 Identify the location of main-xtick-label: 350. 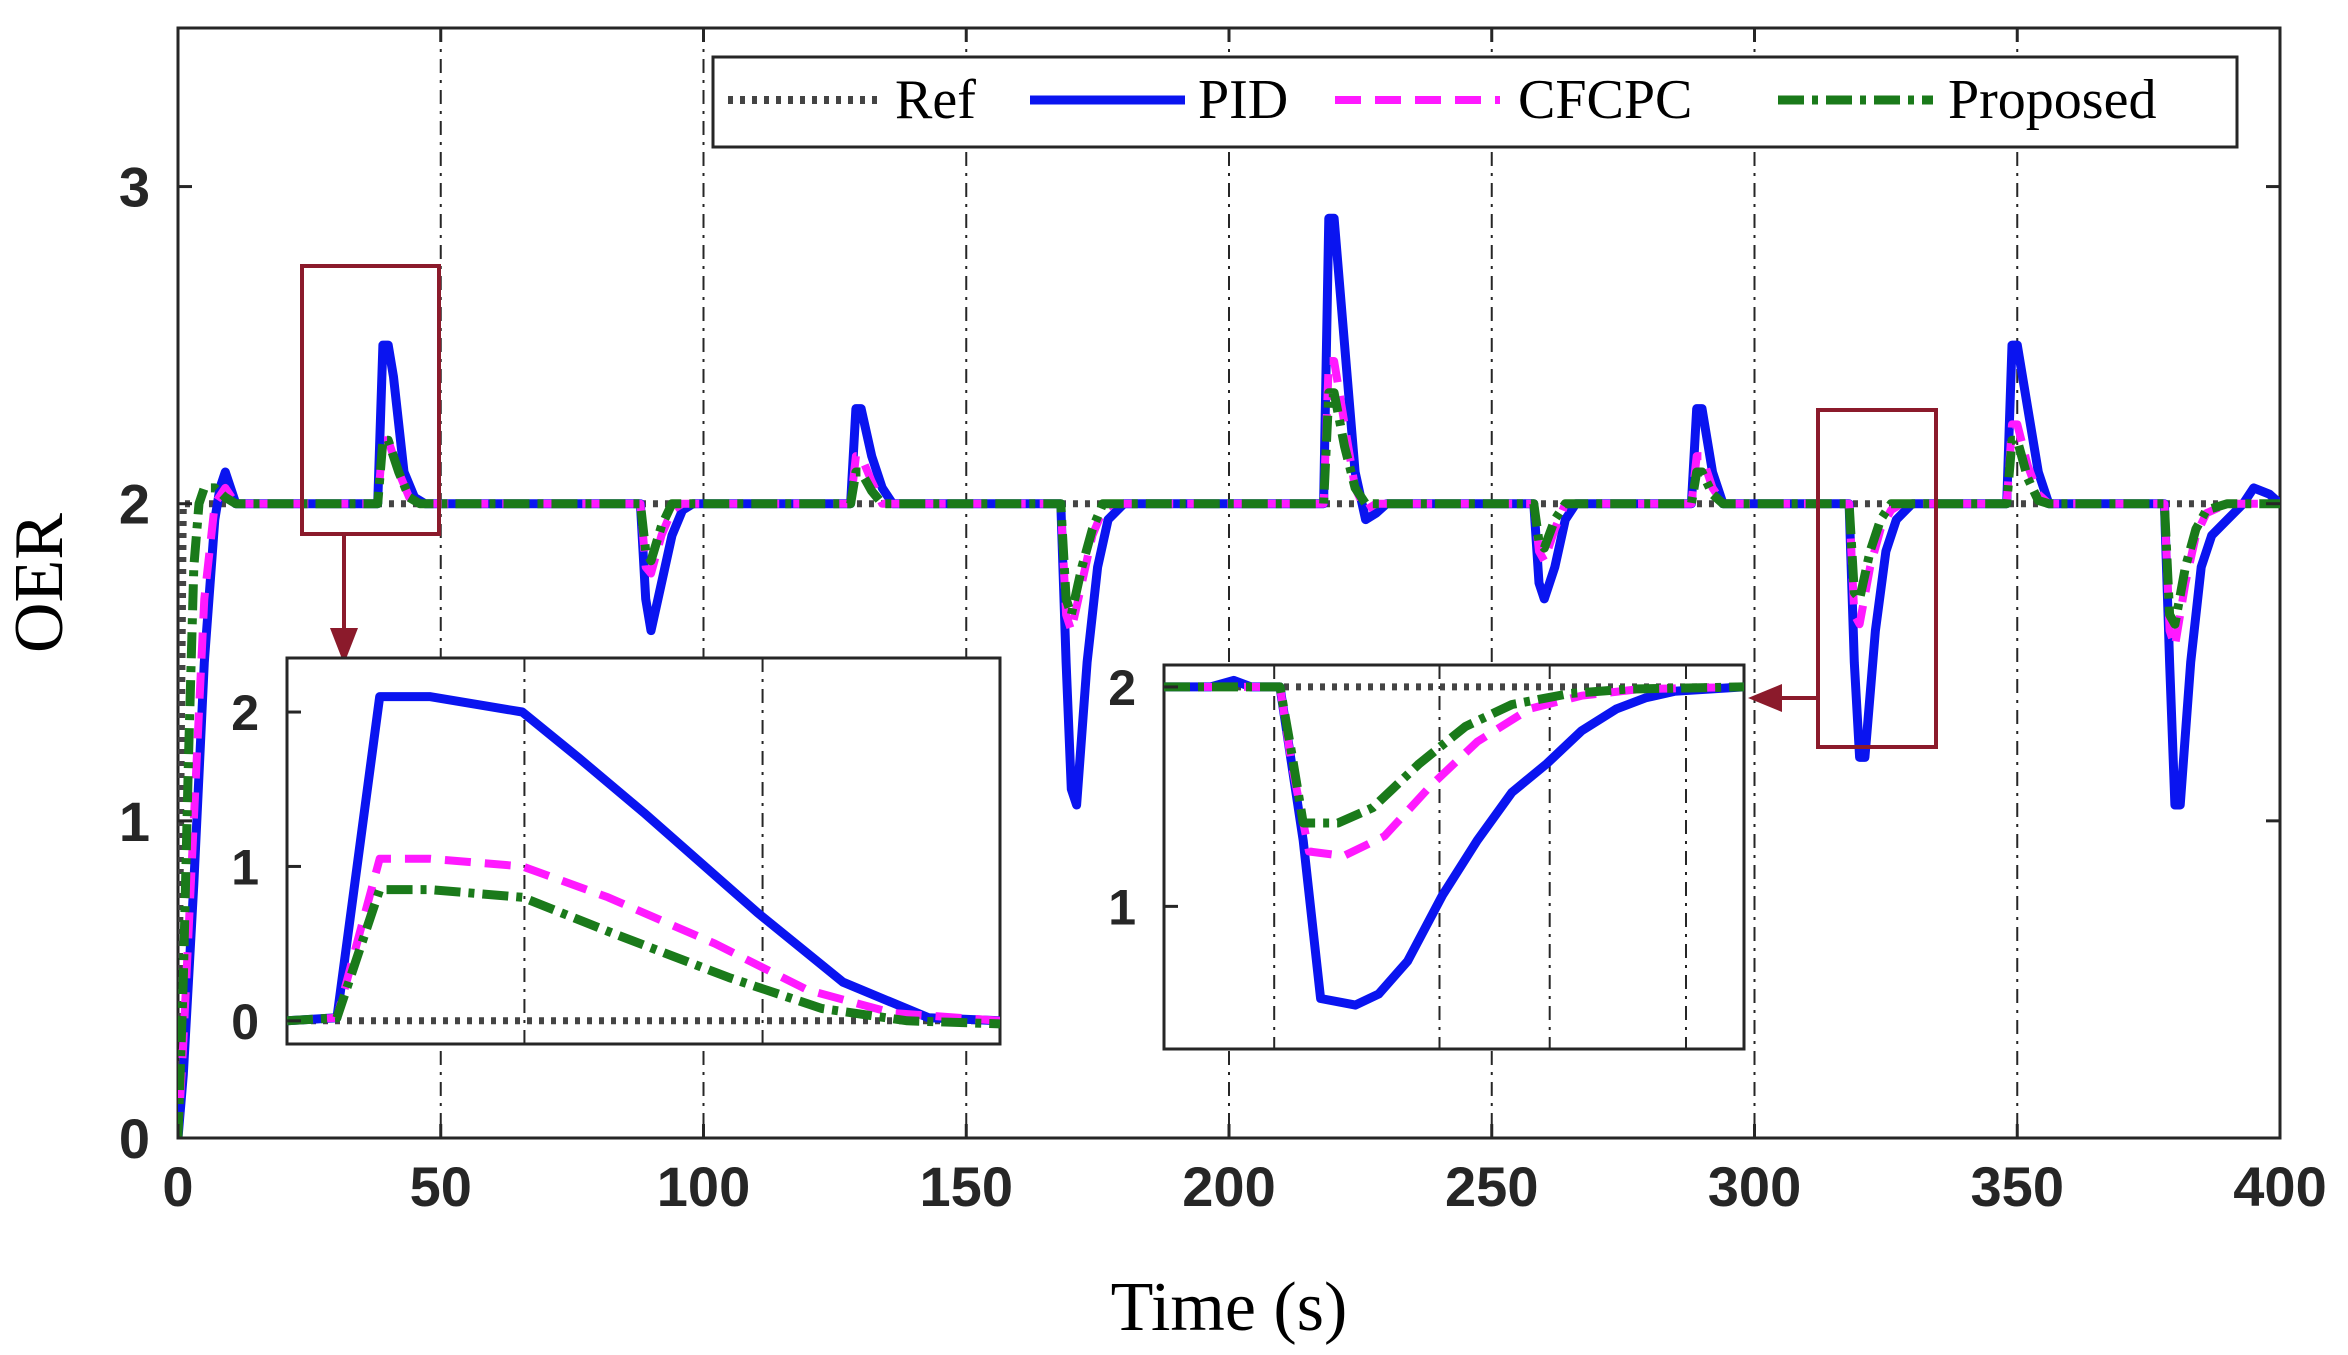
(2017, 1186).